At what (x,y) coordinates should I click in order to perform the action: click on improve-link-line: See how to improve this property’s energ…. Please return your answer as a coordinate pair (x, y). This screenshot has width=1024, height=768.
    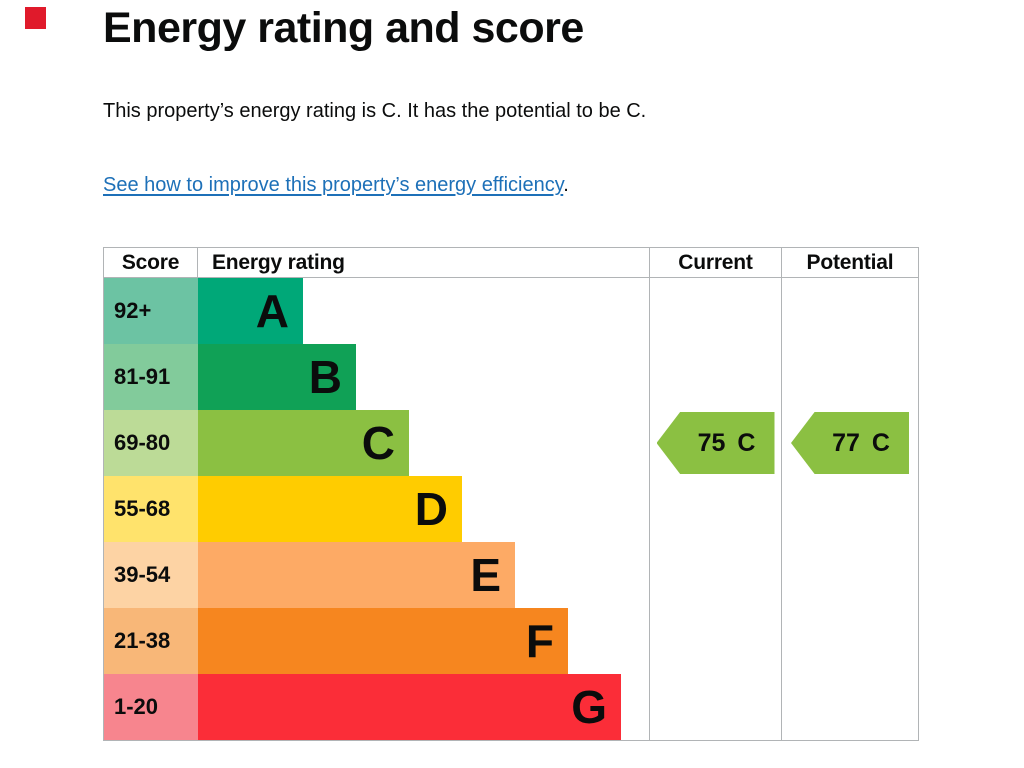
    Looking at the image, I should click on (336, 185).